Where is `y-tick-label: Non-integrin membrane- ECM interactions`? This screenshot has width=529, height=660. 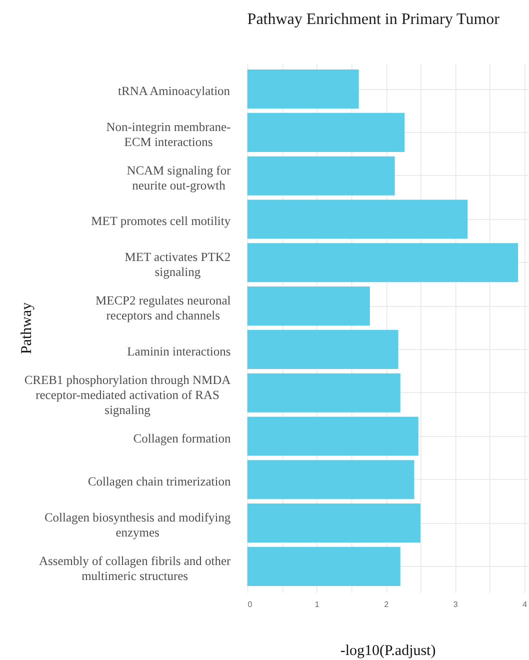 y-tick-label: Non-integrin membrane- ECM interactions is located at coordinates (168, 134).